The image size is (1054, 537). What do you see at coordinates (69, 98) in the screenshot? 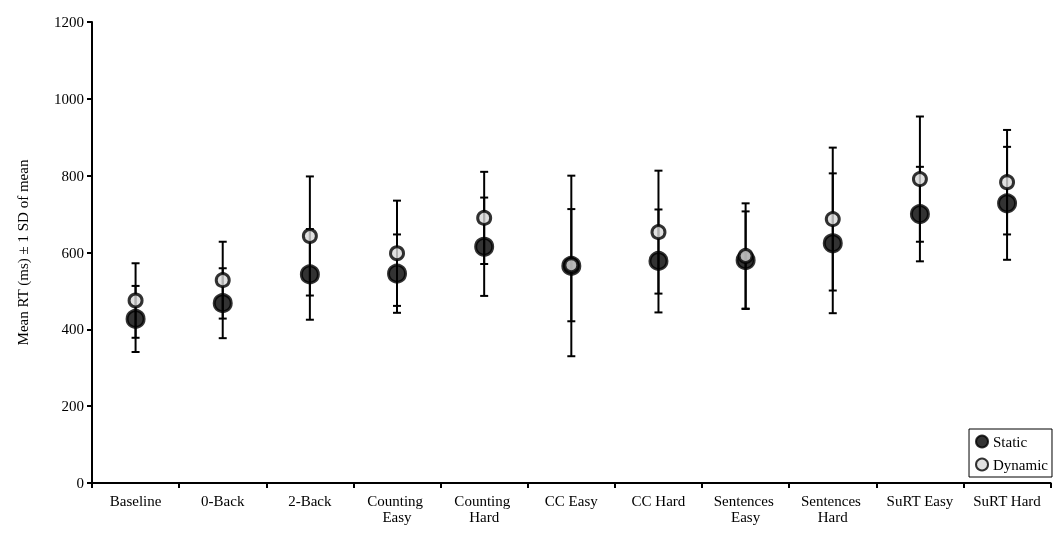
I see `y-tick-label: 1000` at bounding box center [69, 98].